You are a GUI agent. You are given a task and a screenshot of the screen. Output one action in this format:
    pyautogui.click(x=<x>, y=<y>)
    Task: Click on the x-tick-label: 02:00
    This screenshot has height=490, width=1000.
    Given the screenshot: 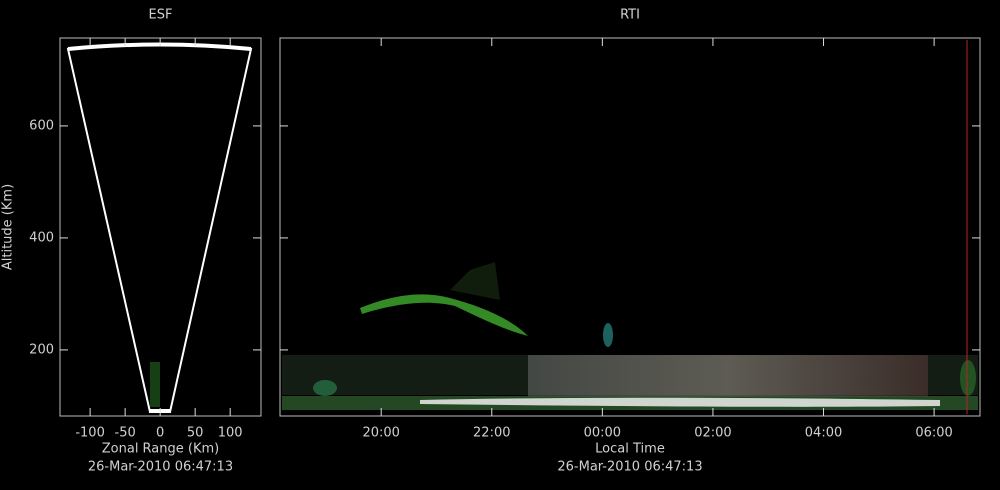 What is the action you would take?
    pyautogui.click(x=712, y=433)
    